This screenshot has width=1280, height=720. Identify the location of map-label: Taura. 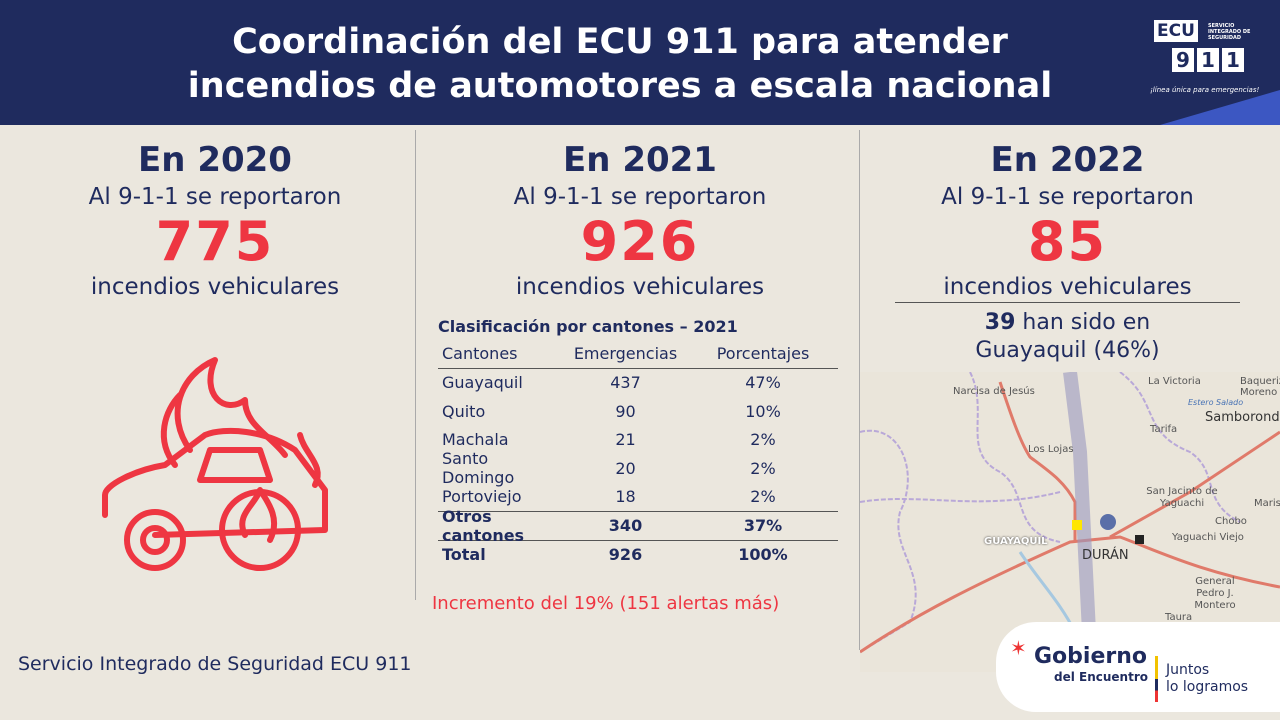
(1179, 617).